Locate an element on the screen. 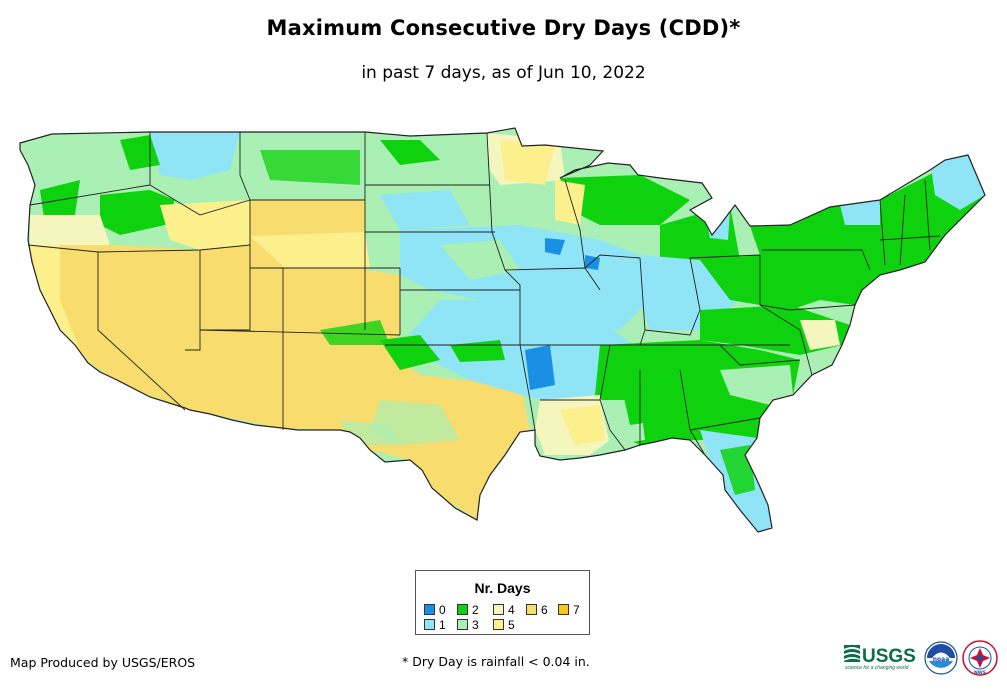  nws-logo-icon: NWS is located at coordinates (980, 658).